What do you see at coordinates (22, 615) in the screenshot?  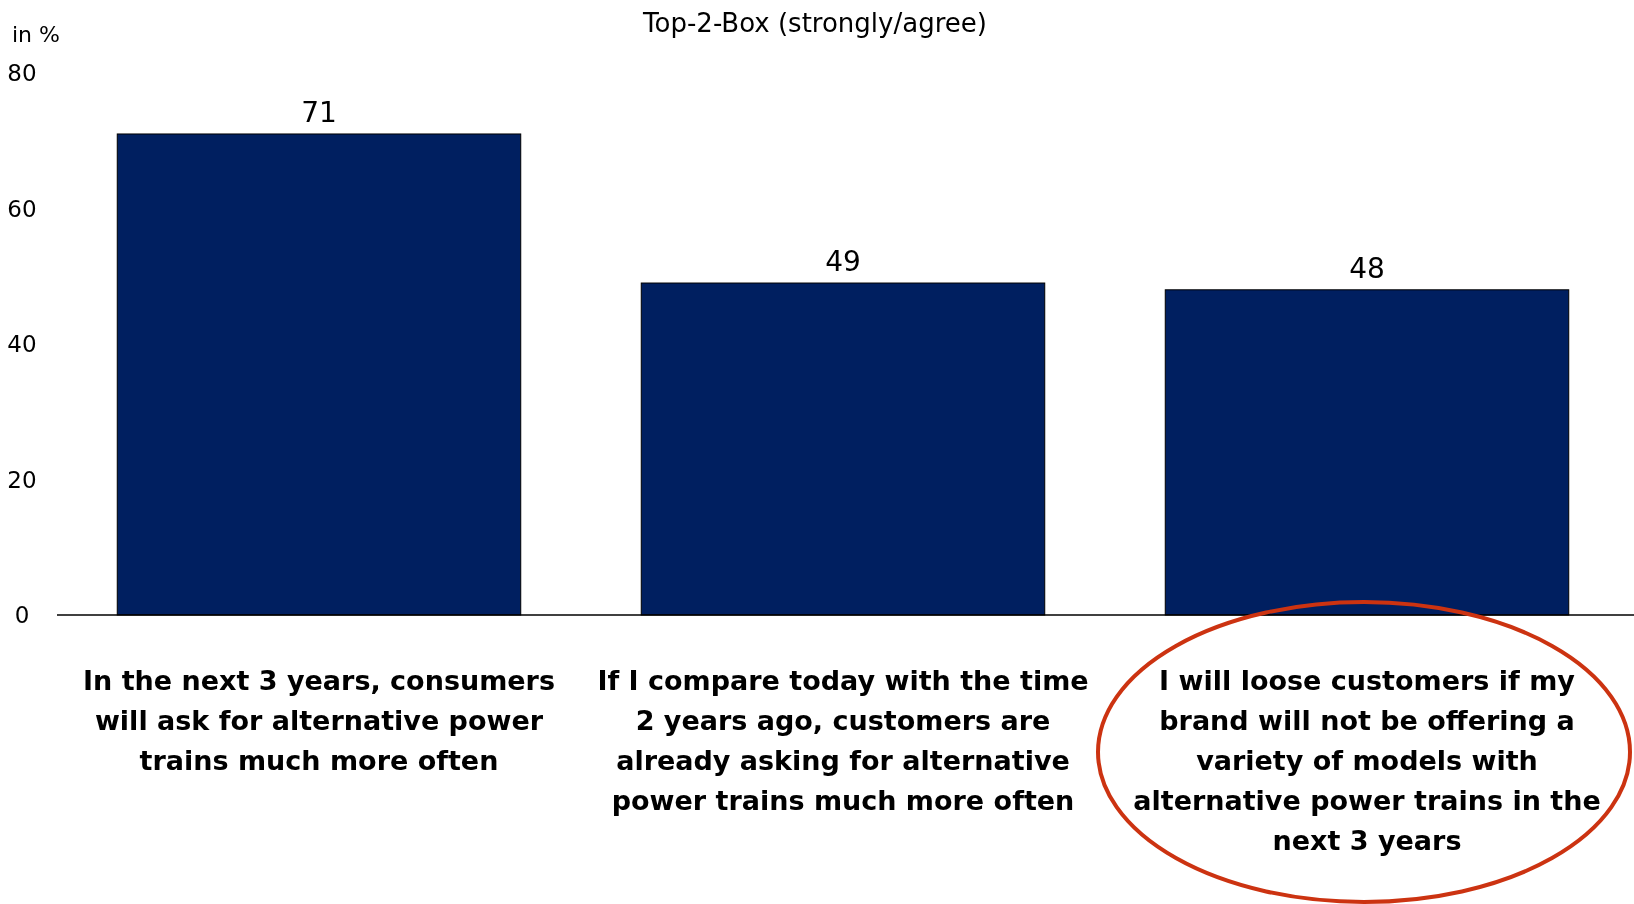 I see `y-tick-label: 0` at bounding box center [22, 615].